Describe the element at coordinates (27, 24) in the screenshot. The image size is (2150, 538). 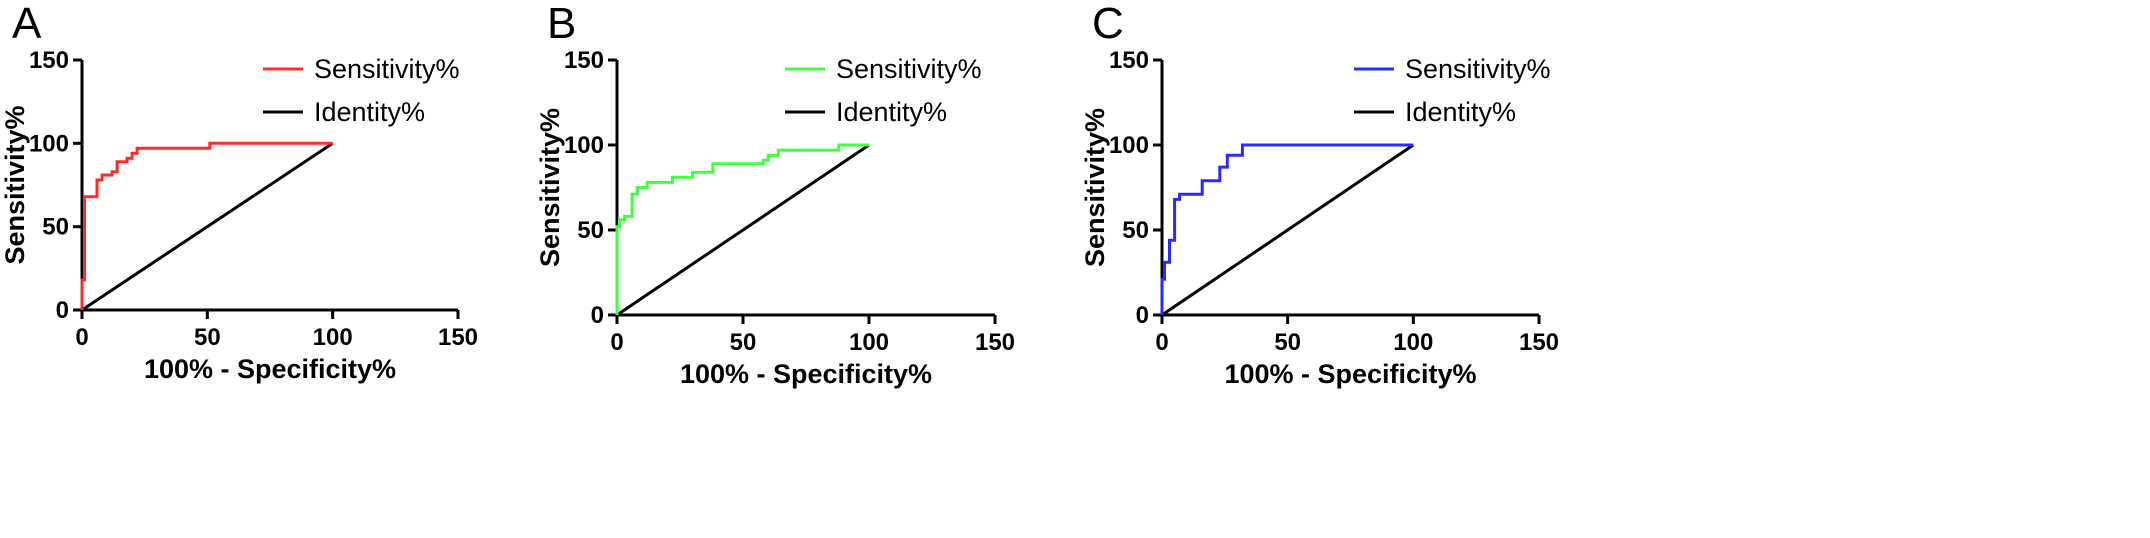
I see `panel-letter: A` at that location.